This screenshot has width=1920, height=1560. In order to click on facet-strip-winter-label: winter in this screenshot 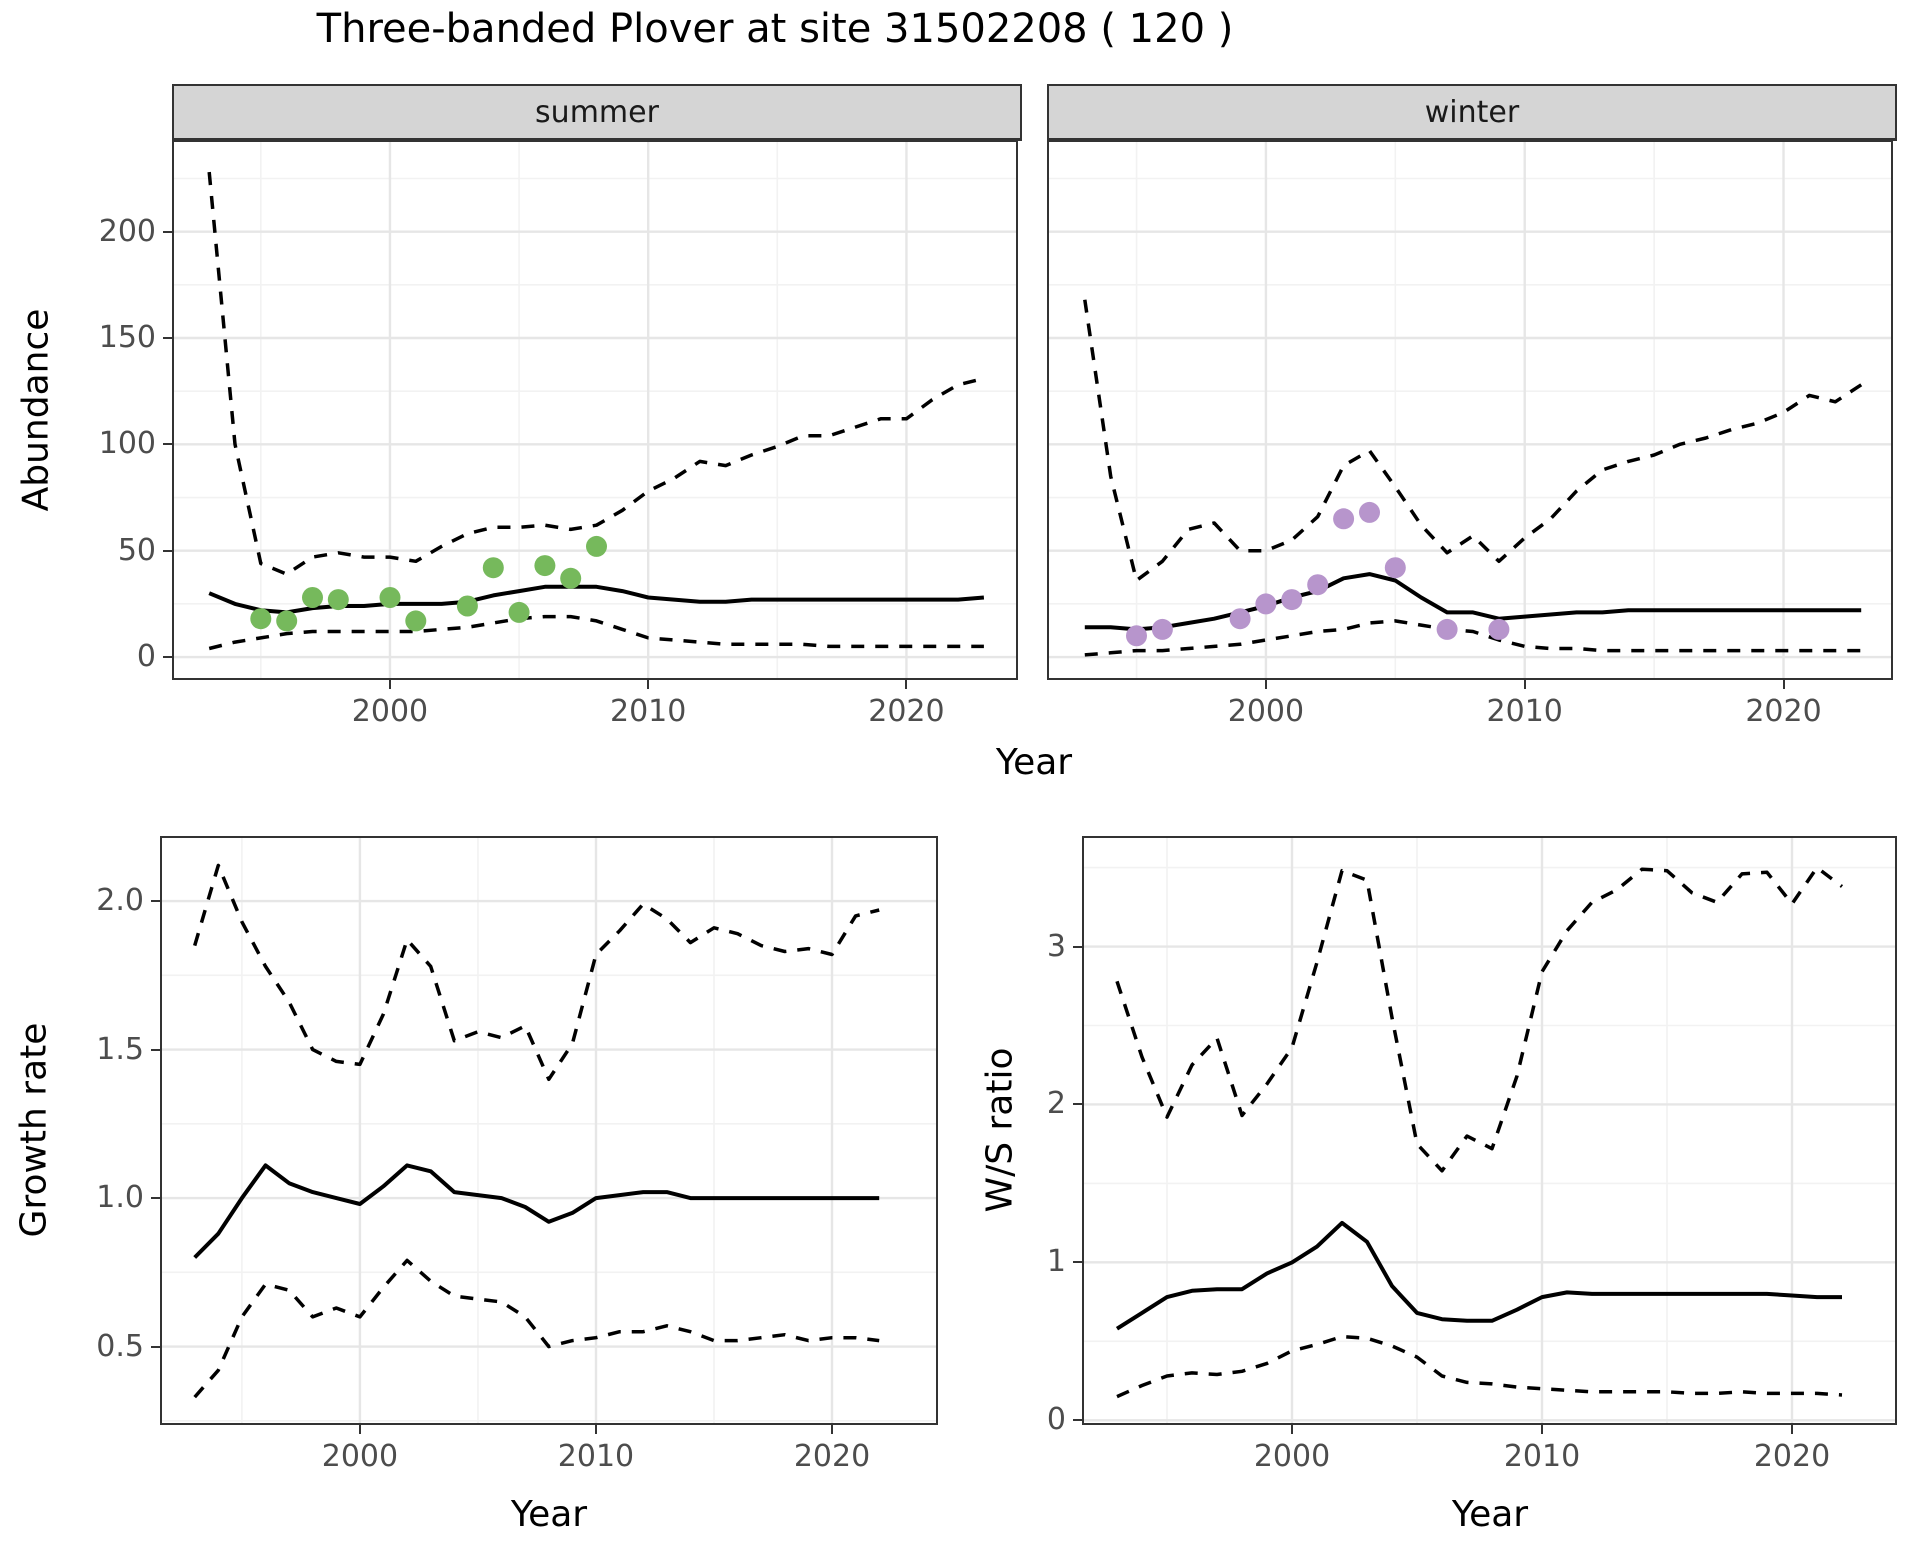, I will do `click(1472, 112)`.